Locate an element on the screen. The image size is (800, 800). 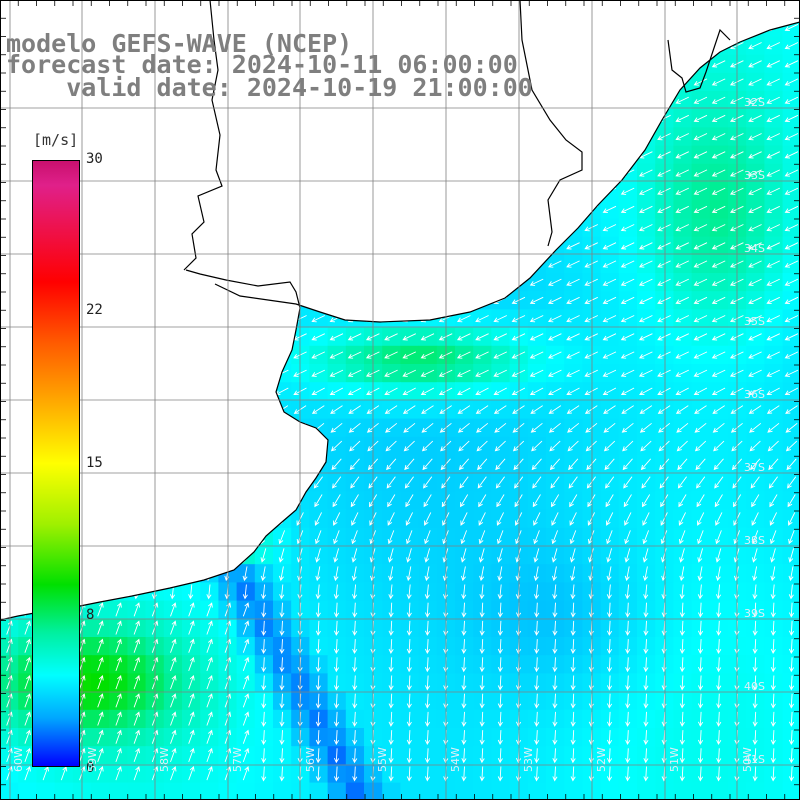
longitude-label: 58W is located at coordinates (164, 759).